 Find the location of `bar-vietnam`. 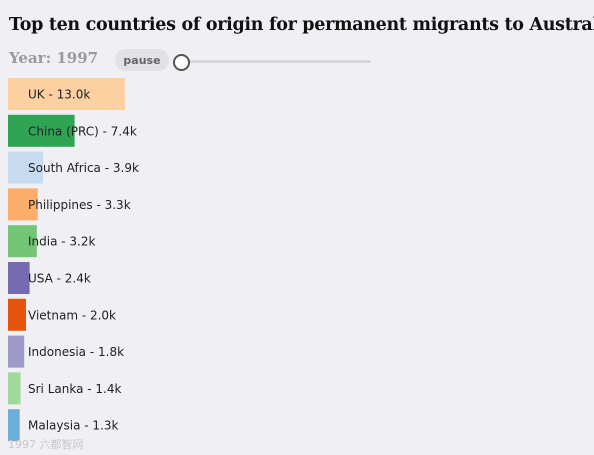

bar-vietnam is located at coordinates (17, 314).